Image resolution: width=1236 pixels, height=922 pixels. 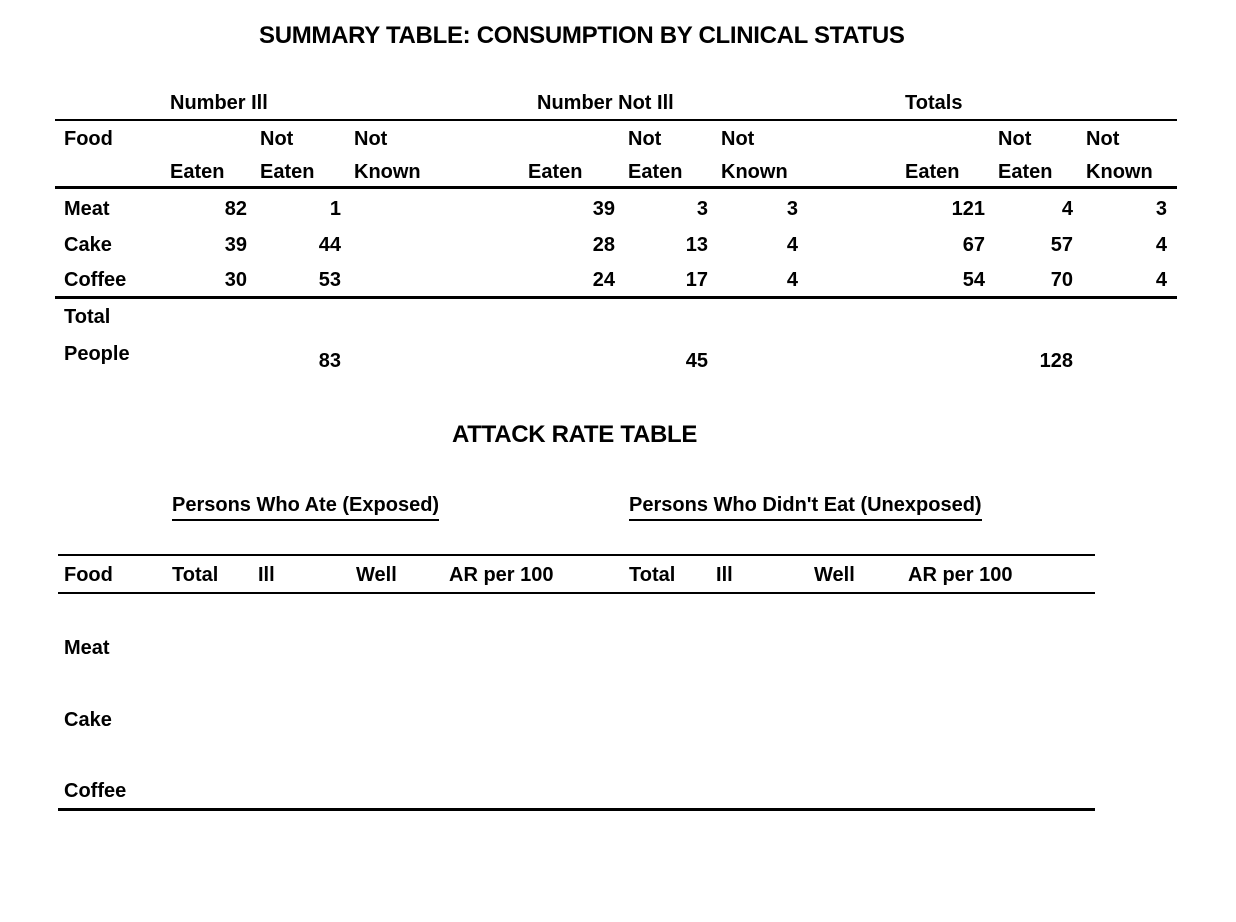 What do you see at coordinates (604, 245) in the screenshot?
I see `cell: 28` at bounding box center [604, 245].